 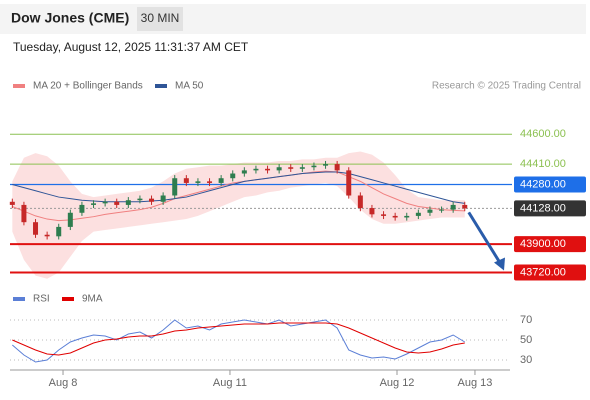 I want to click on level-label: 44600.00, so click(x=543, y=134).